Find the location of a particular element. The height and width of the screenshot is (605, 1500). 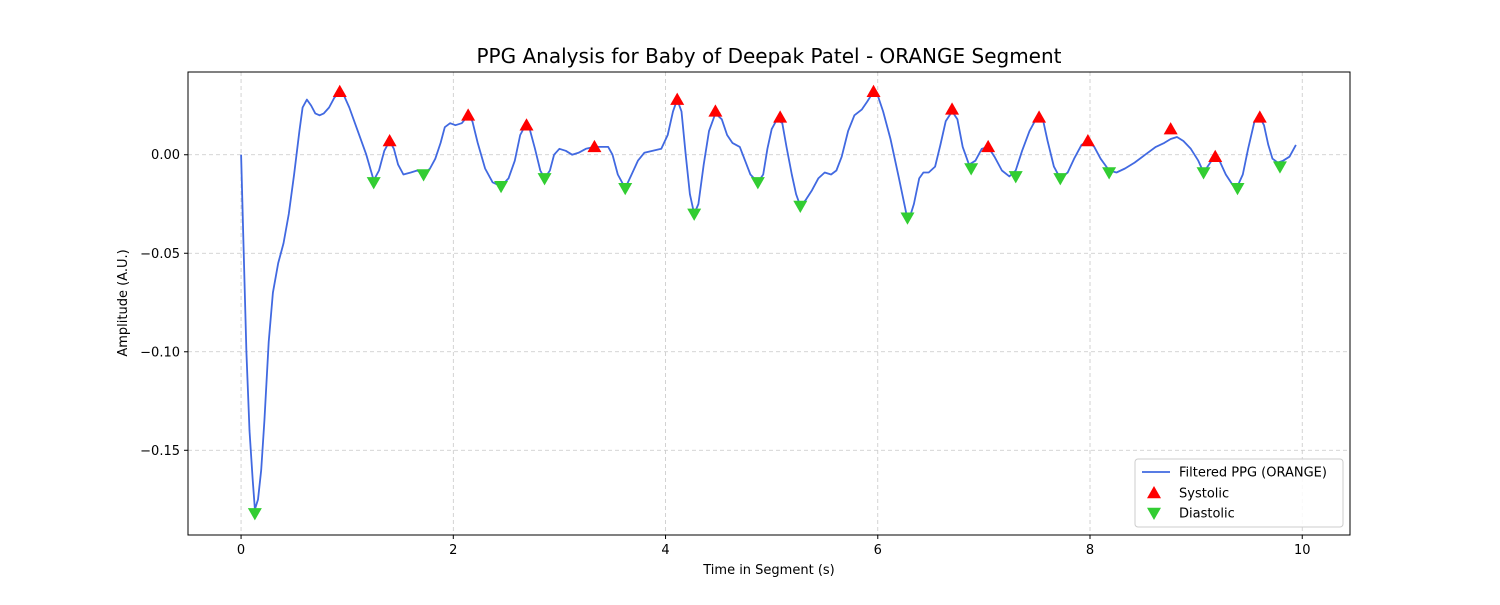

x-tick-label: 6 is located at coordinates (878, 550).